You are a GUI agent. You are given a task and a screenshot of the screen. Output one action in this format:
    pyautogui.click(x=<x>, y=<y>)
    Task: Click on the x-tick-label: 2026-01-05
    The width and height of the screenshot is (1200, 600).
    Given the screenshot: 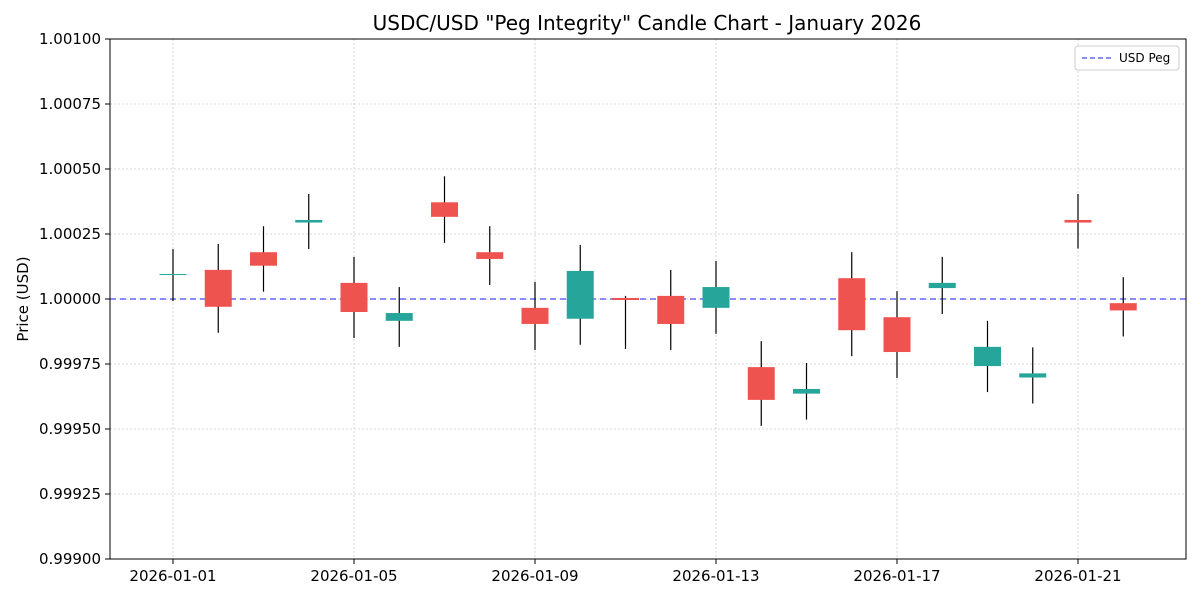 What is the action you would take?
    pyautogui.click(x=353, y=576)
    